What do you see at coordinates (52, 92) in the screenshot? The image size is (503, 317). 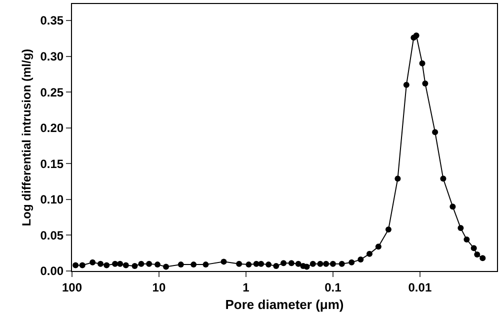 I see `y-tick-label: 0.25` at bounding box center [52, 92].